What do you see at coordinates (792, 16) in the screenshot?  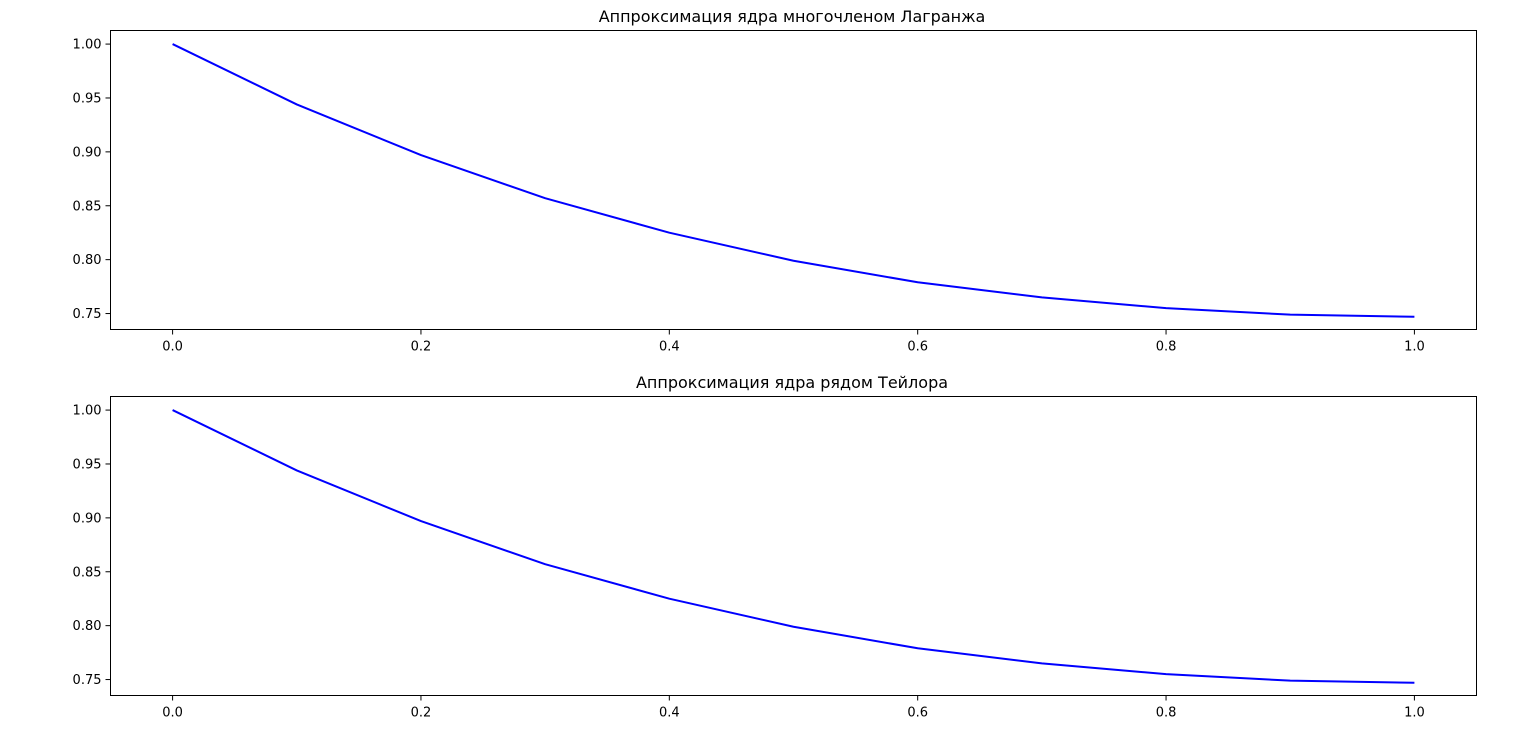 I see `chart-title: Аппроксимация ядра многочленом Лагранжа` at bounding box center [792, 16].